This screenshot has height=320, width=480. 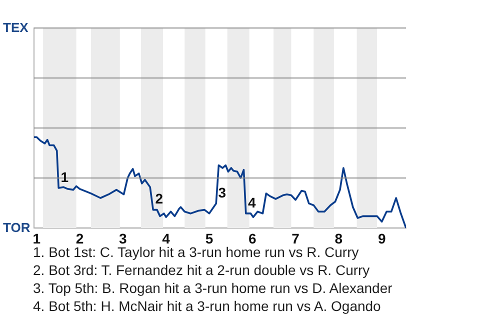 I want to click on annotation: 1, so click(x=64, y=176).